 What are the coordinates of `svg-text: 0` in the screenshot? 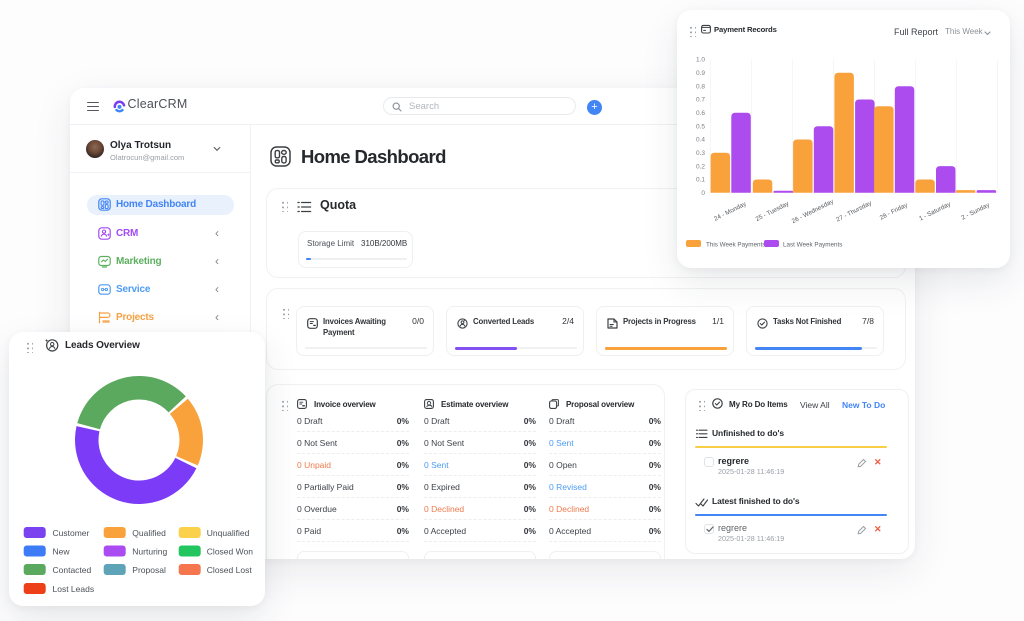 It's located at (703, 193).